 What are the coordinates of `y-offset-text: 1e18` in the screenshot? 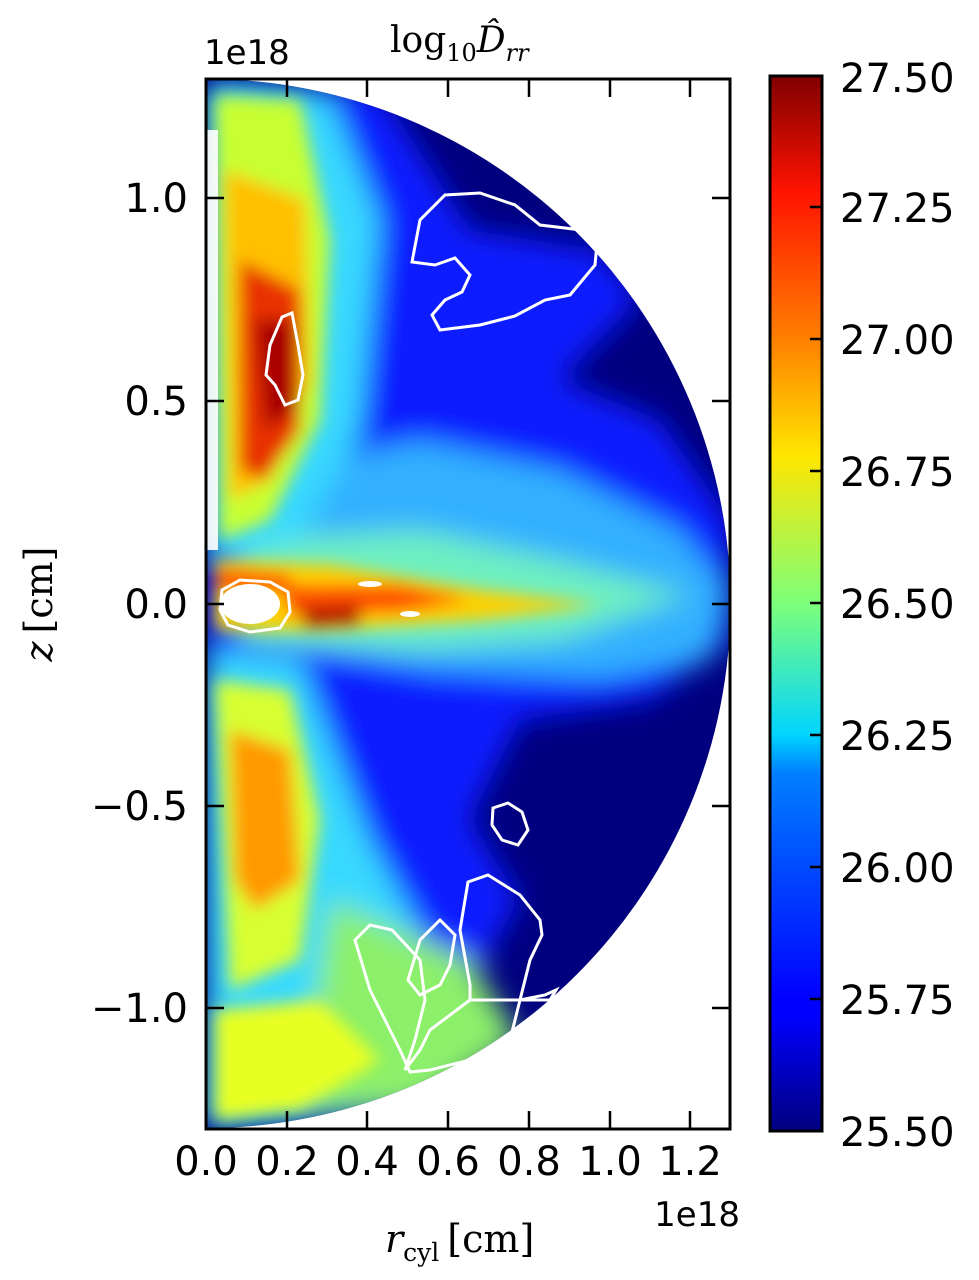 It's located at (247, 53).